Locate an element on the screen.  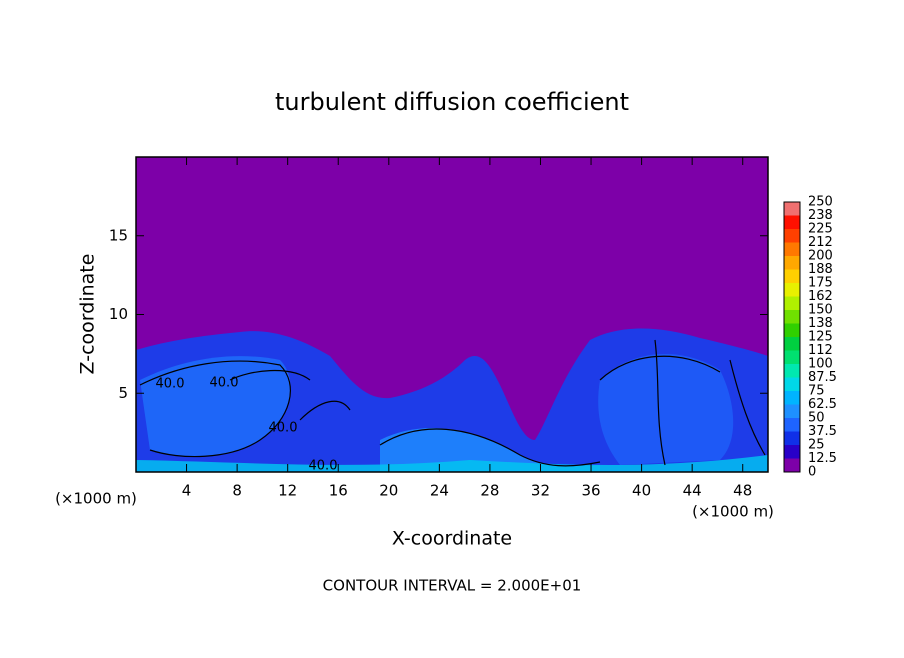
colorbar-label: 175 is located at coordinates (820, 283).